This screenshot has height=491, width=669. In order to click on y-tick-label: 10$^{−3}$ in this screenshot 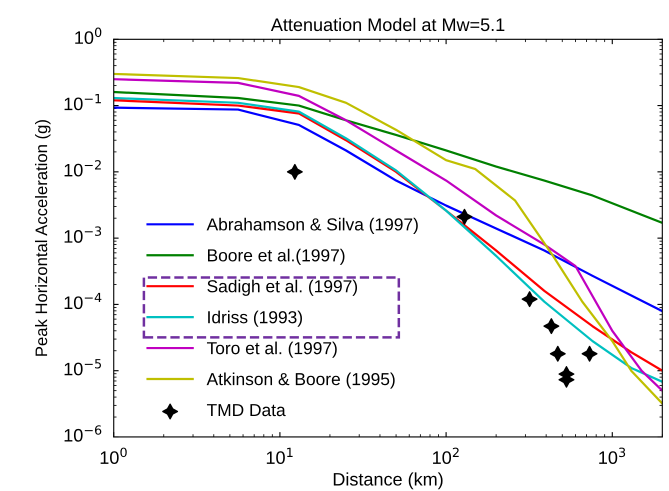, I will do `click(83, 234)`.